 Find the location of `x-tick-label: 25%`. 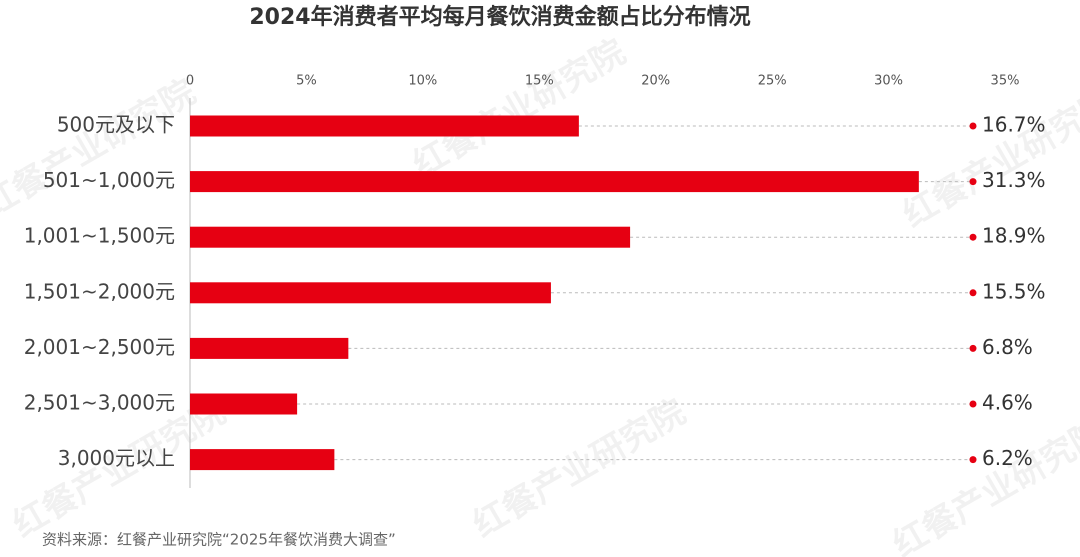

x-tick-label: 25% is located at coordinates (772, 81).